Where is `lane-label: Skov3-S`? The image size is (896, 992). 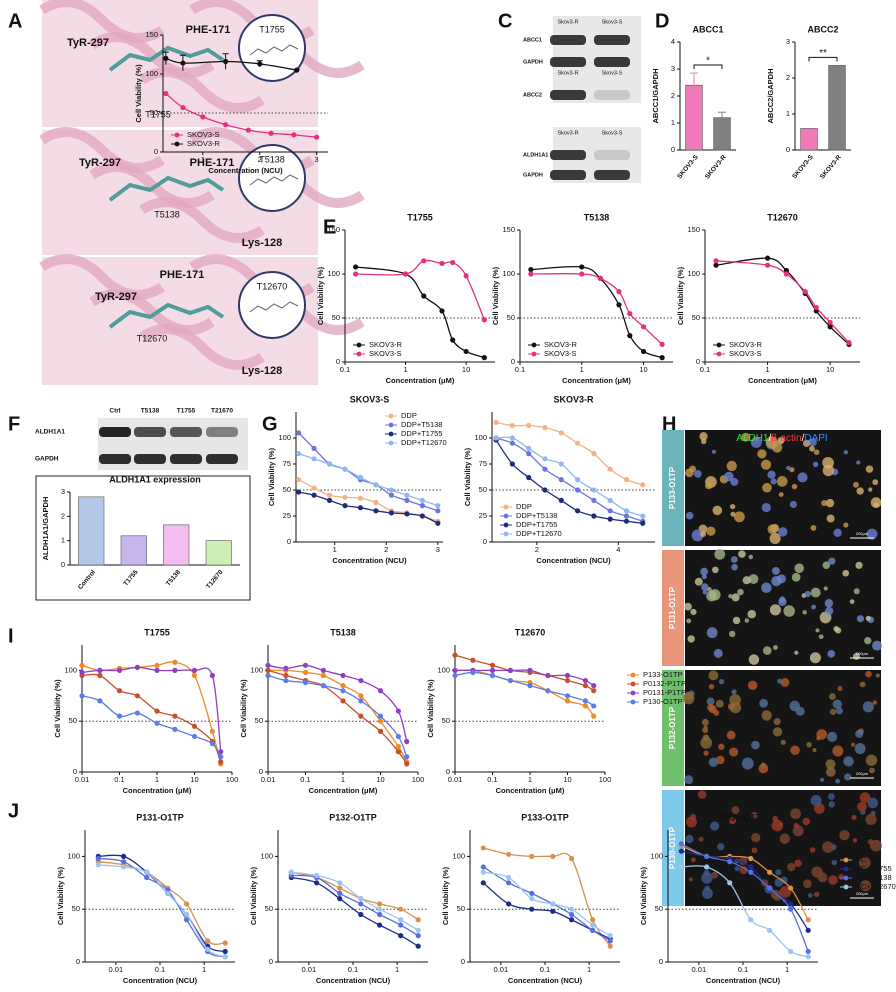 lane-label: Skov3-S is located at coordinates (612, 73).